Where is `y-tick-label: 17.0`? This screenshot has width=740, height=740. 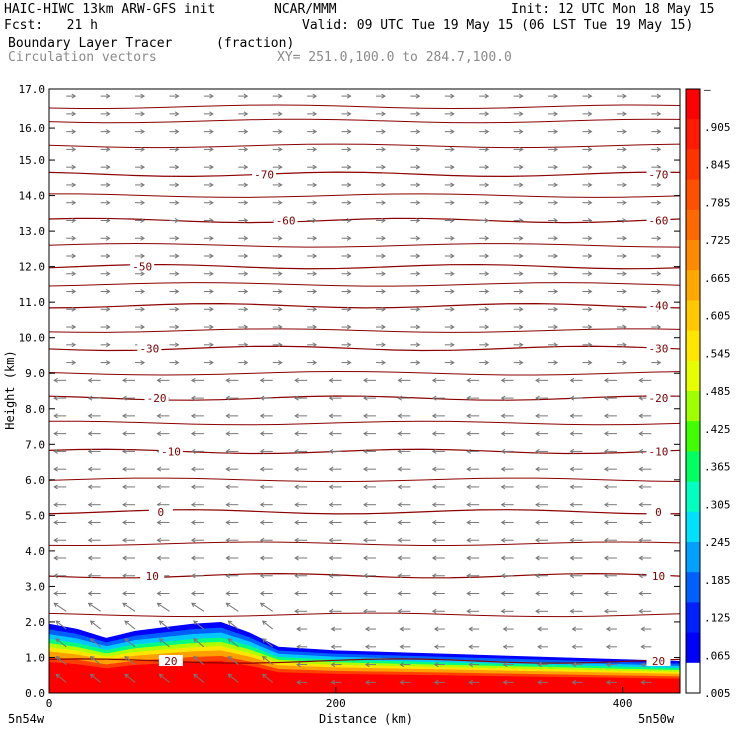
y-tick-label: 17.0 is located at coordinates (32, 89).